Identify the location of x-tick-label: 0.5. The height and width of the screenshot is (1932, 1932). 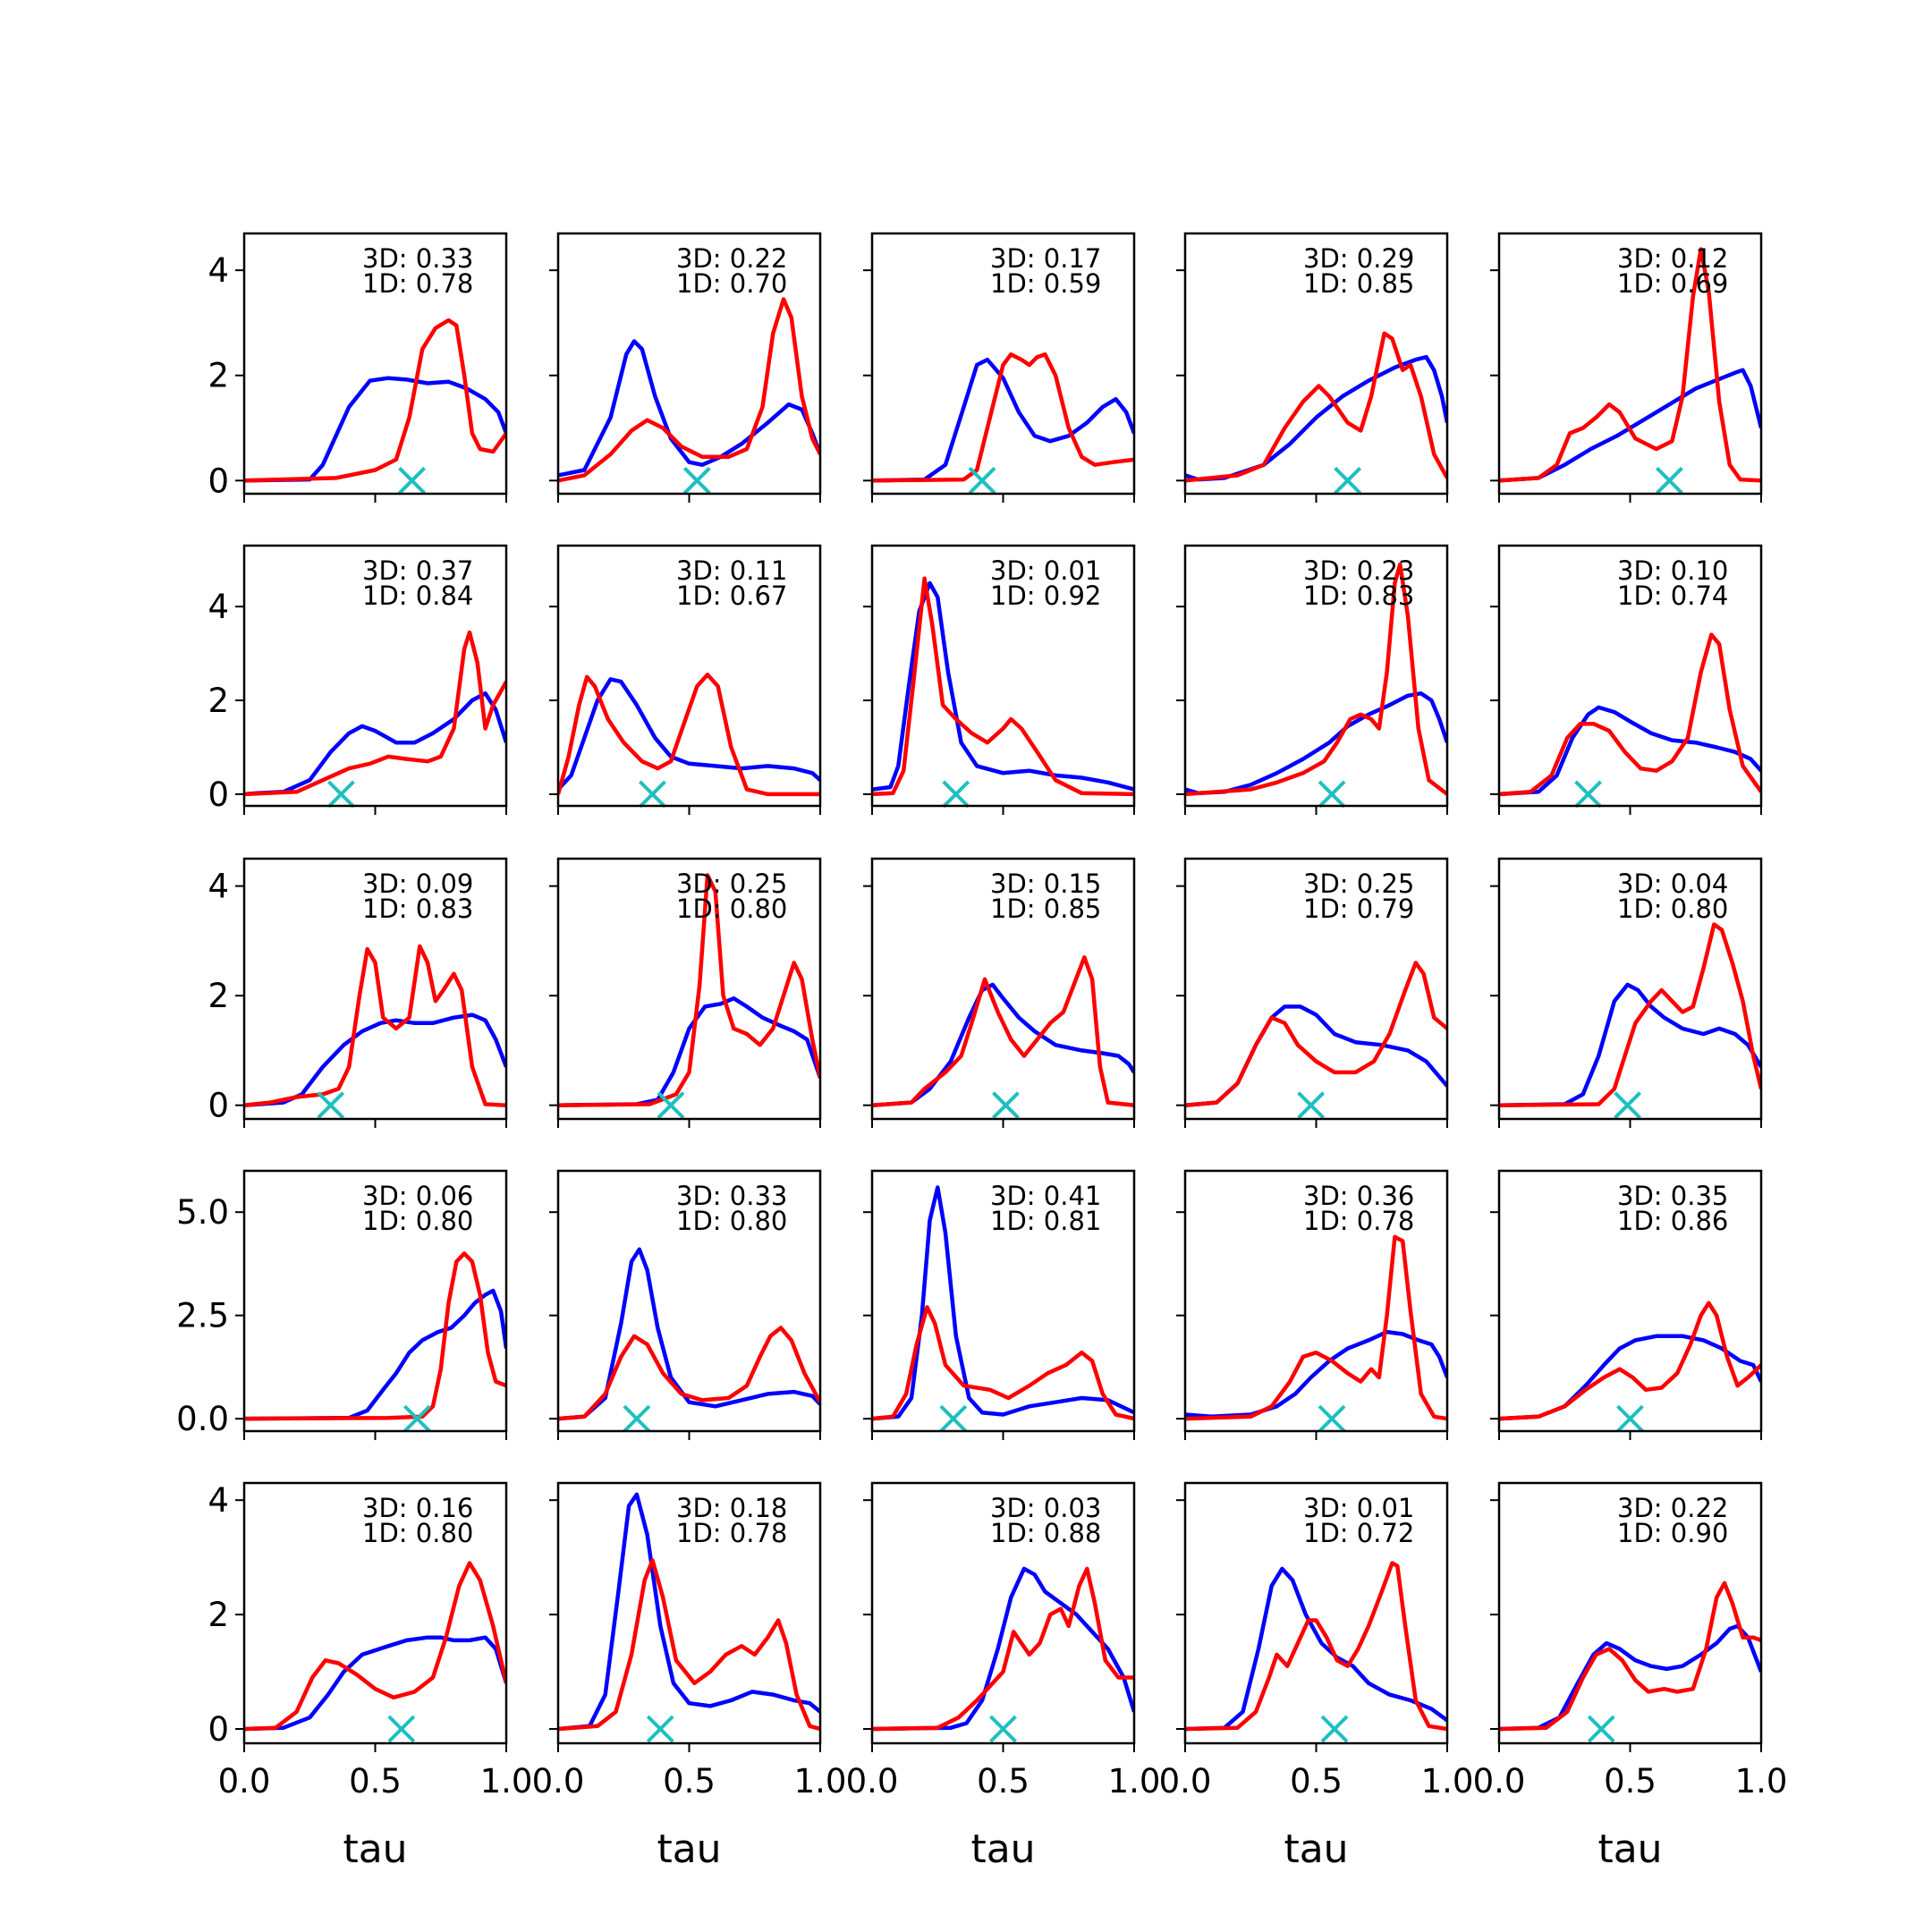
(375, 1781).